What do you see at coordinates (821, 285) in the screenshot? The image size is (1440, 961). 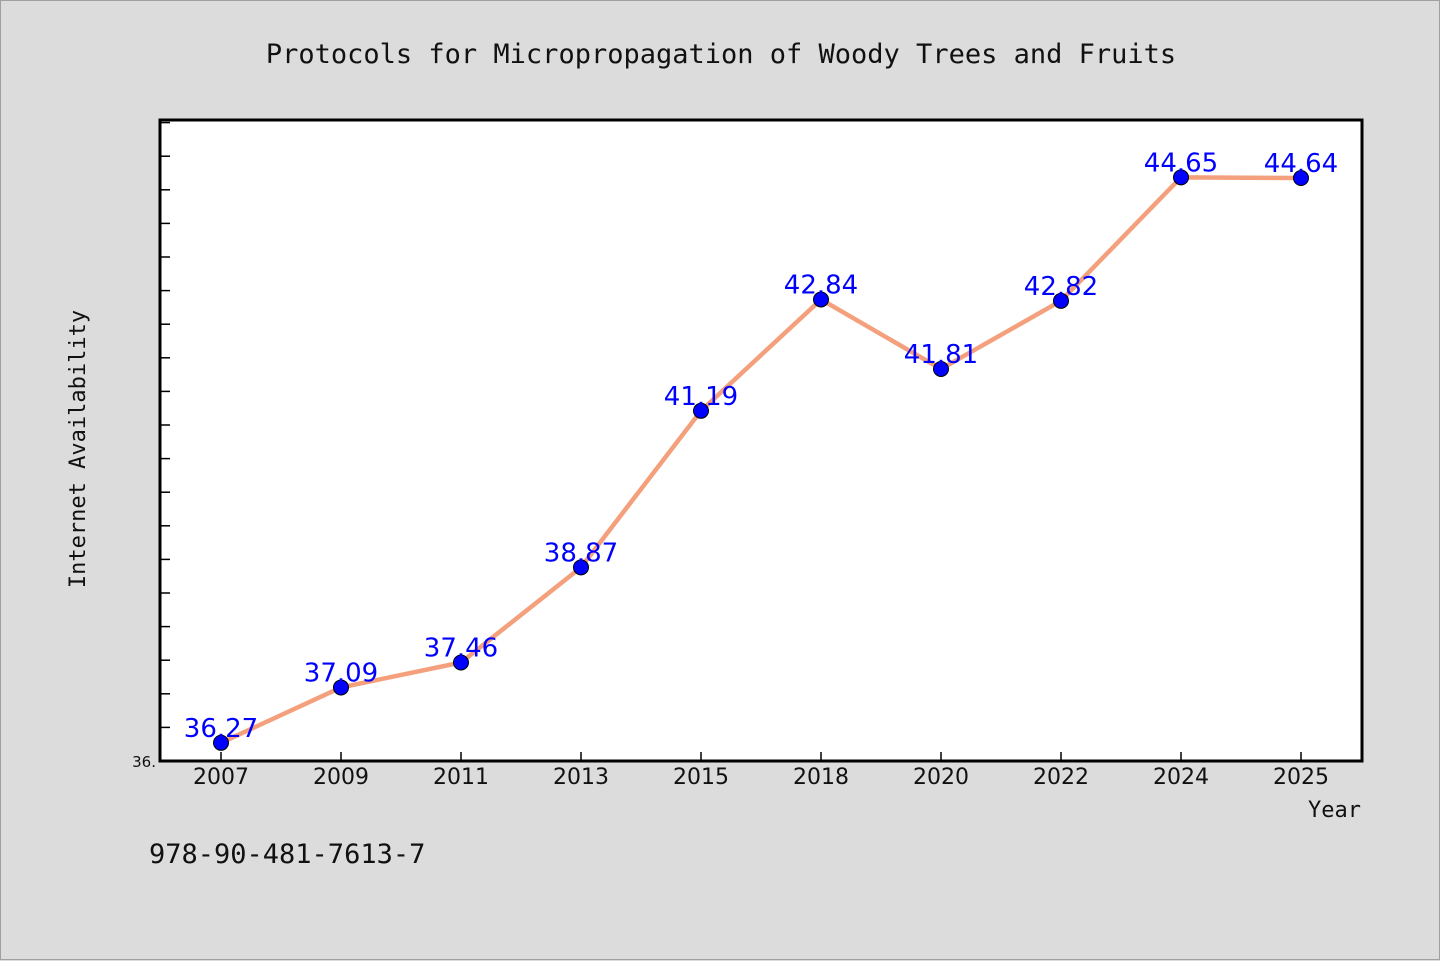 I see `data-label: 42.84` at bounding box center [821, 285].